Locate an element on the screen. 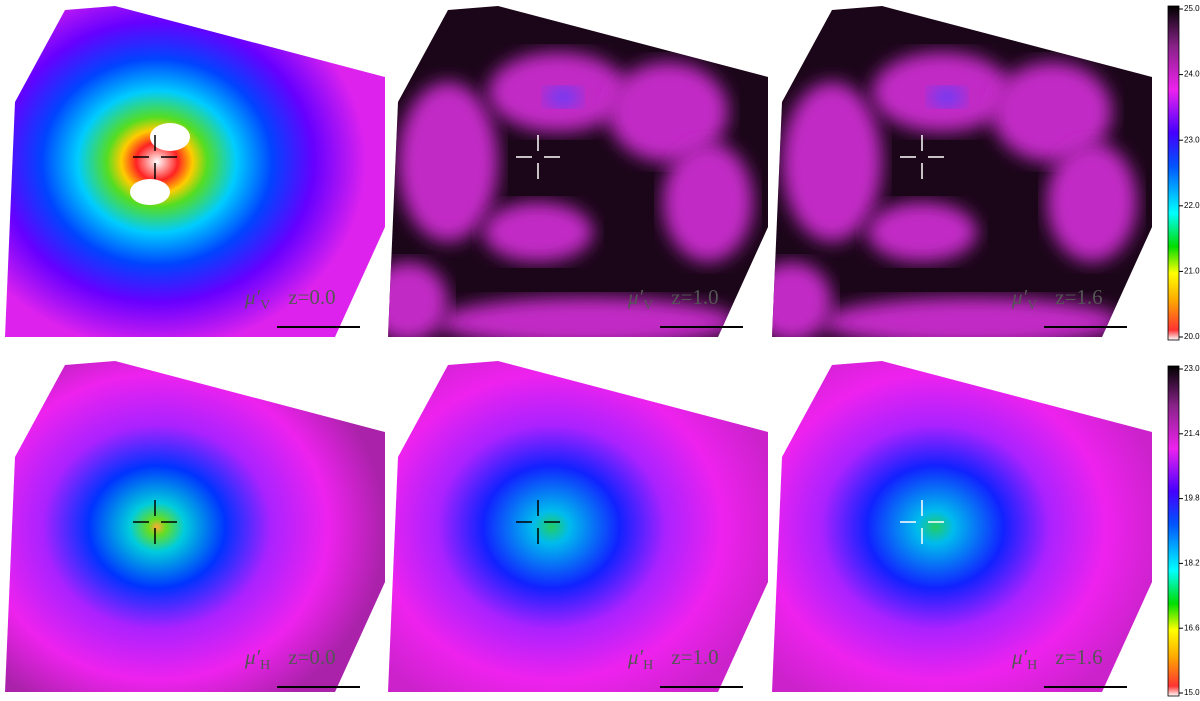  colorbar-tick-label: 20.0 is located at coordinates (1192, 336).